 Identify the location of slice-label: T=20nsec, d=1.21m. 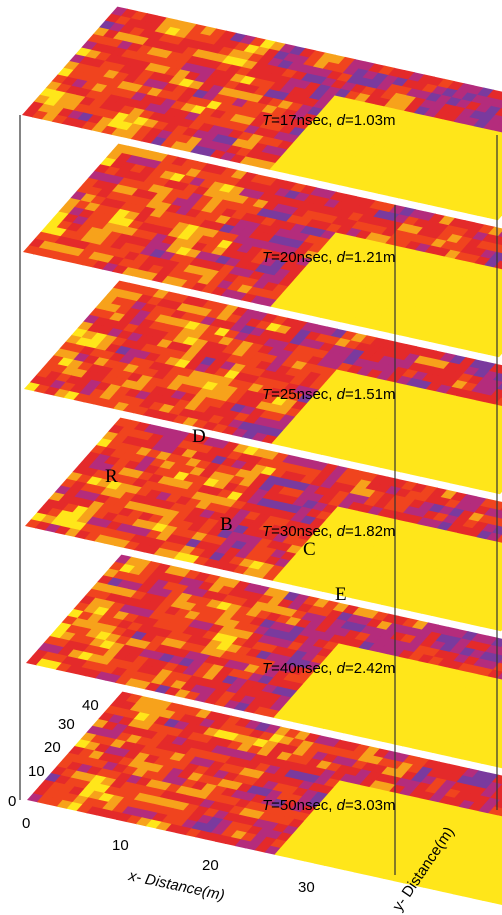
(328, 257).